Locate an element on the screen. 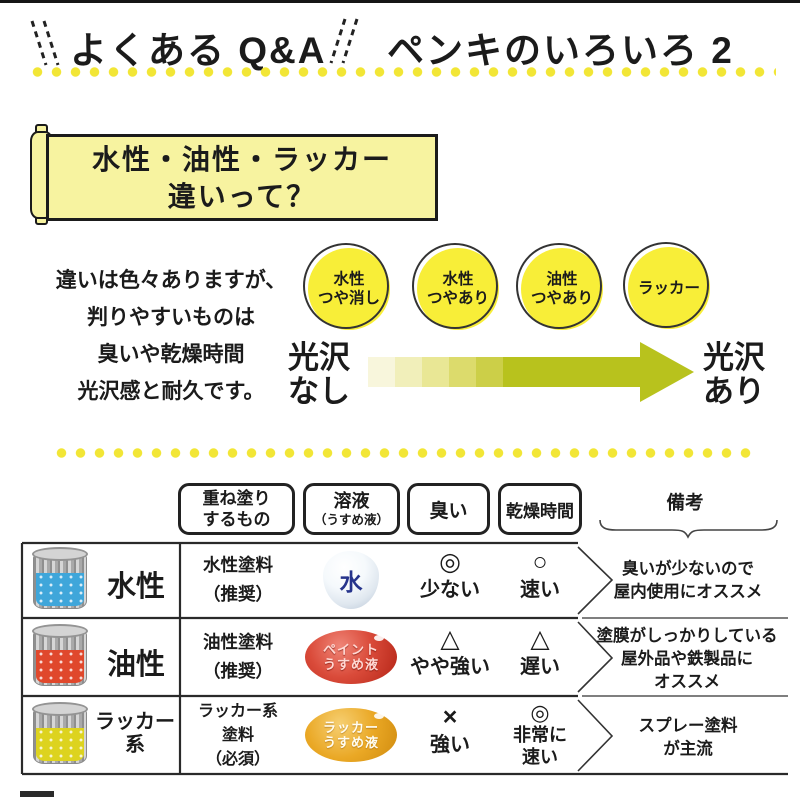 The height and width of the screenshot is (800, 800). note-line: オススメ is located at coordinates (687, 682).